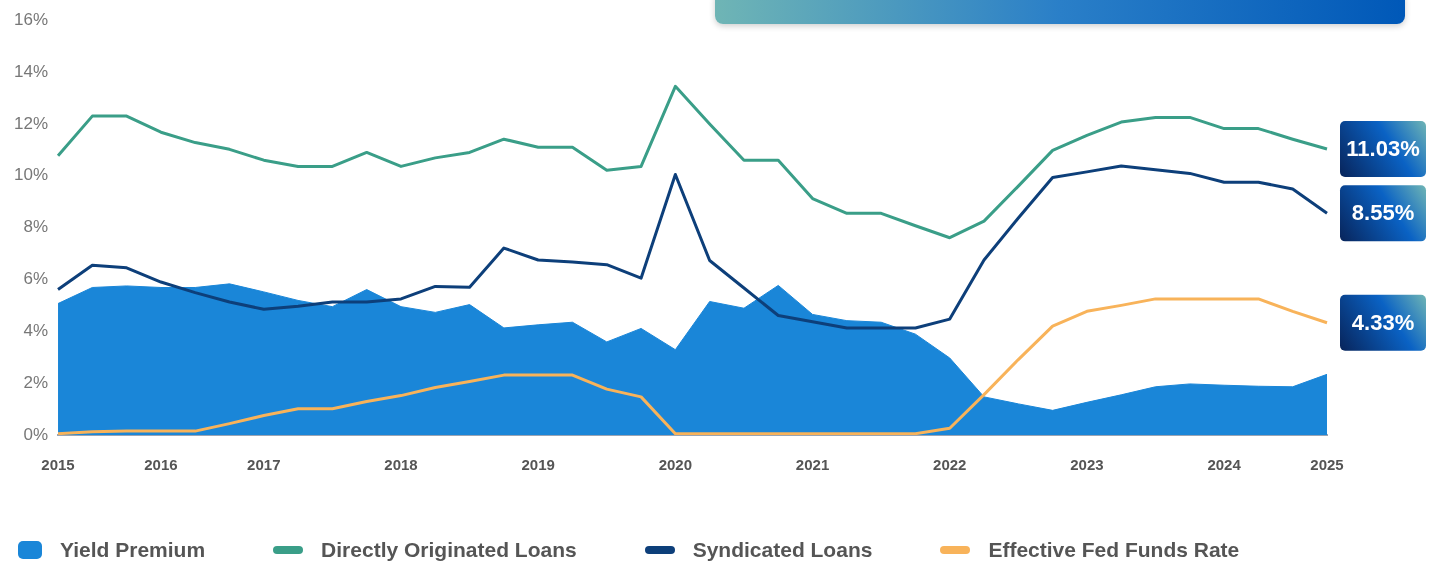 Image resolution: width=1430 pixels, height=563 pixels. What do you see at coordinates (782, 550) in the screenshot?
I see `legend-label: Syndicated Loans` at bounding box center [782, 550].